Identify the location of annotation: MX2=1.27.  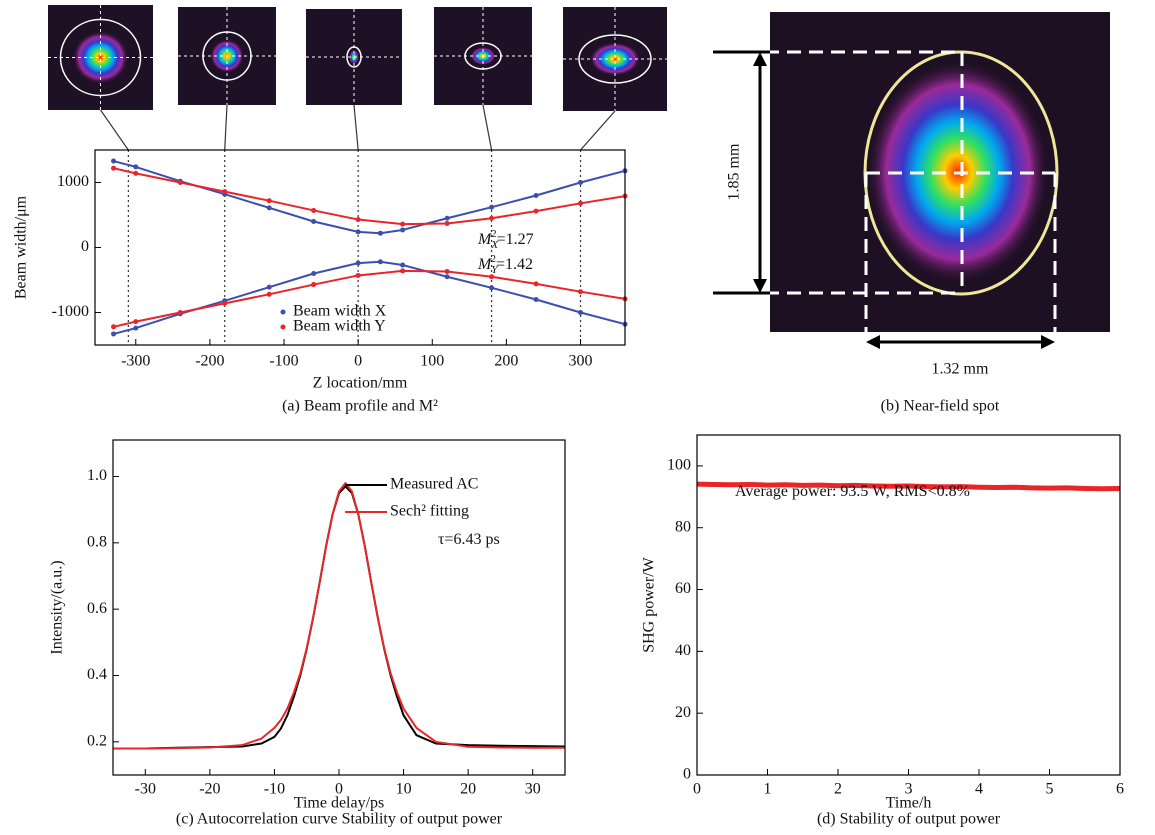
(505, 239).